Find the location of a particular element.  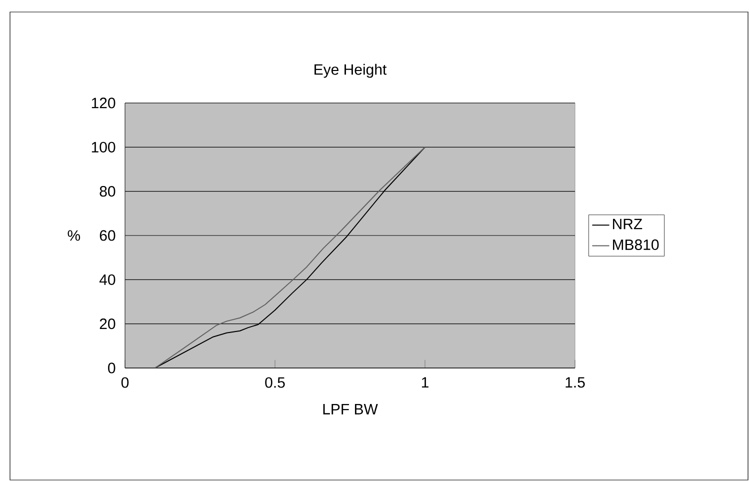

x-tick-label: 1.5 is located at coordinates (575, 382).